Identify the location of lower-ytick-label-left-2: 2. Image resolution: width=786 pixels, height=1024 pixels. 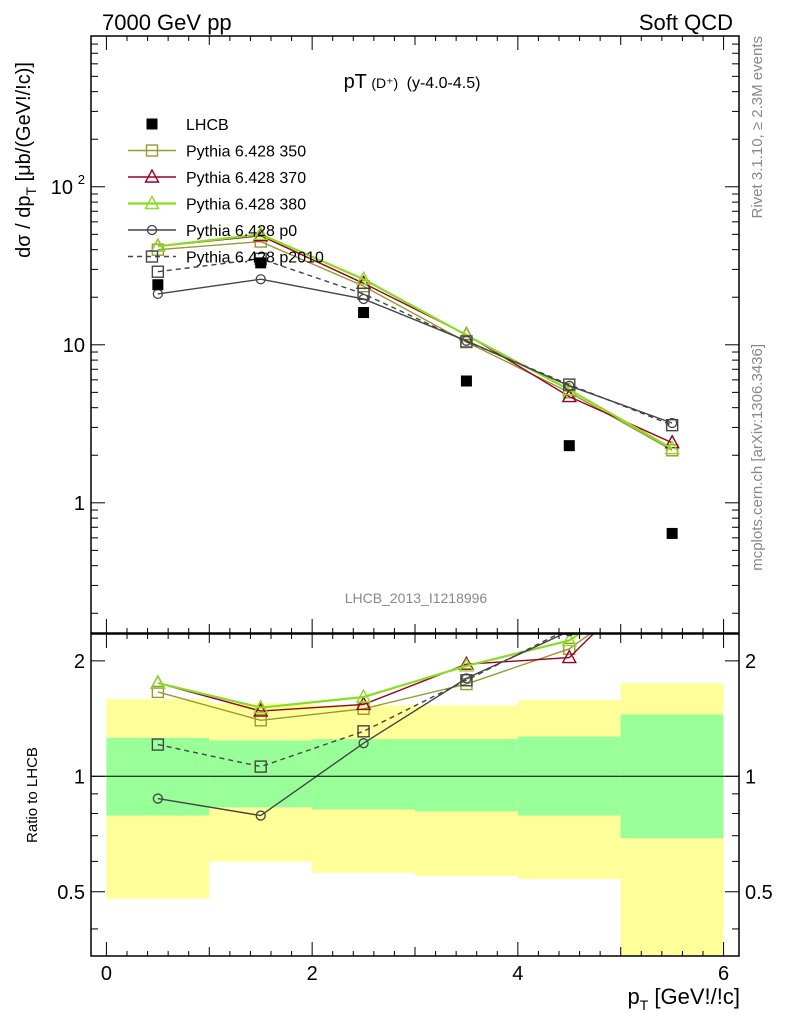
(79, 662).